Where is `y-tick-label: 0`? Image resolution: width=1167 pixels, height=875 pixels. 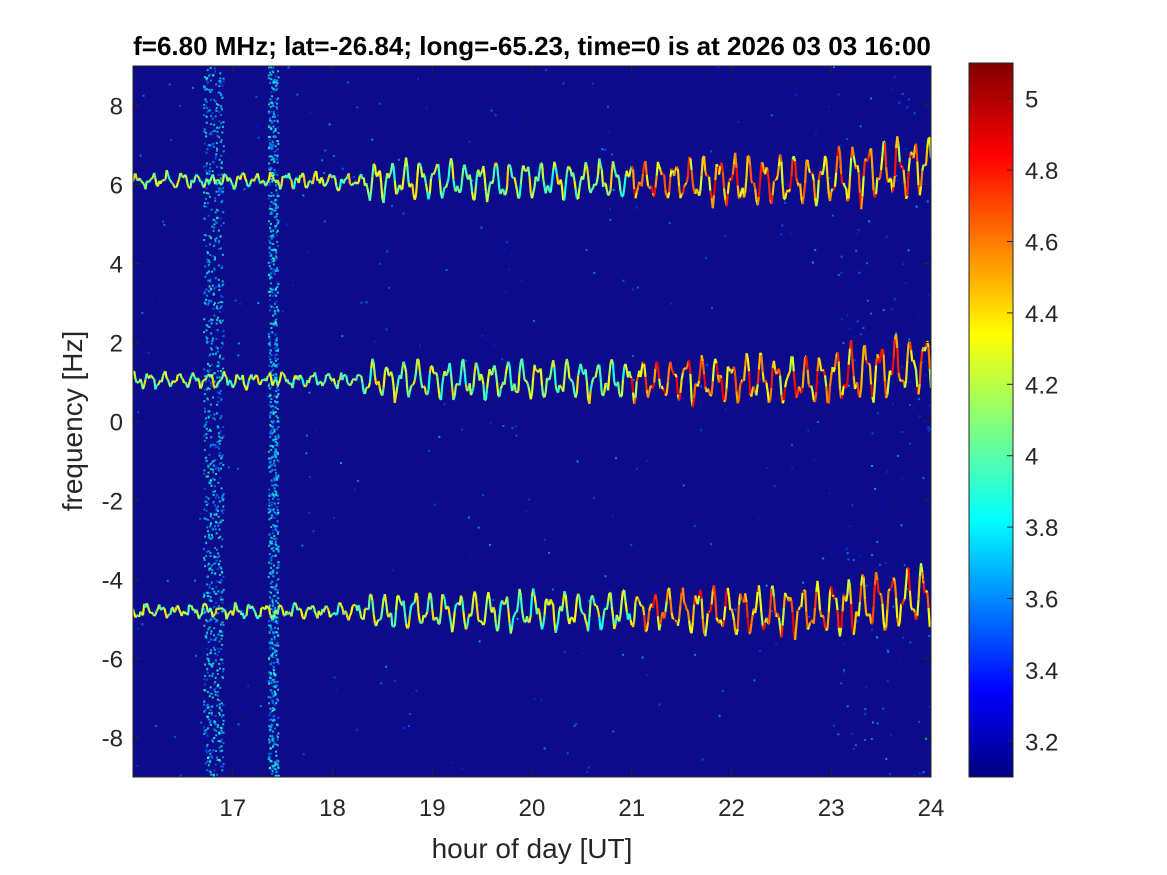 y-tick-label: 0 is located at coordinates (116, 423).